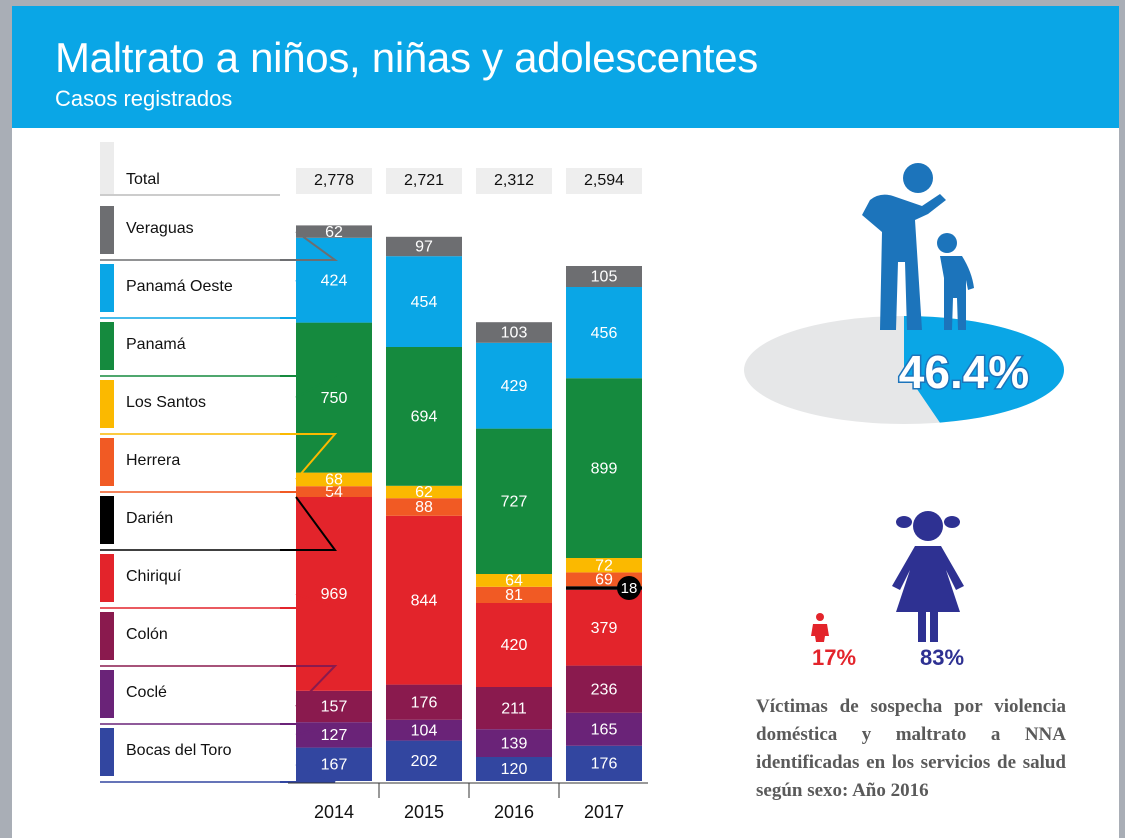  I want to click on bar-label-2015-3: 844, so click(424, 600).